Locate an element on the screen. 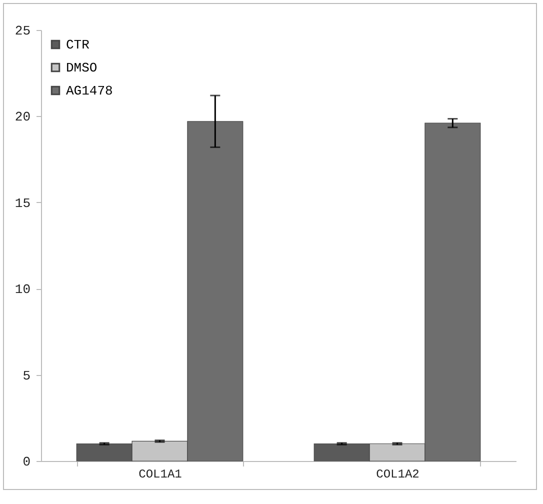 This screenshot has width=543, height=504. legend-label: AG1478 is located at coordinates (89, 91).